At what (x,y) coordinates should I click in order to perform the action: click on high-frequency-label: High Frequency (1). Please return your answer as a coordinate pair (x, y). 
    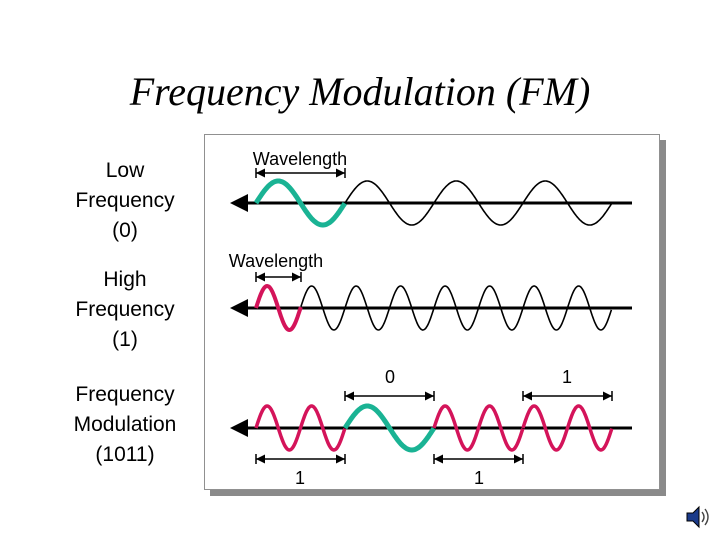
    Looking at the image, I should click on (125, 310).